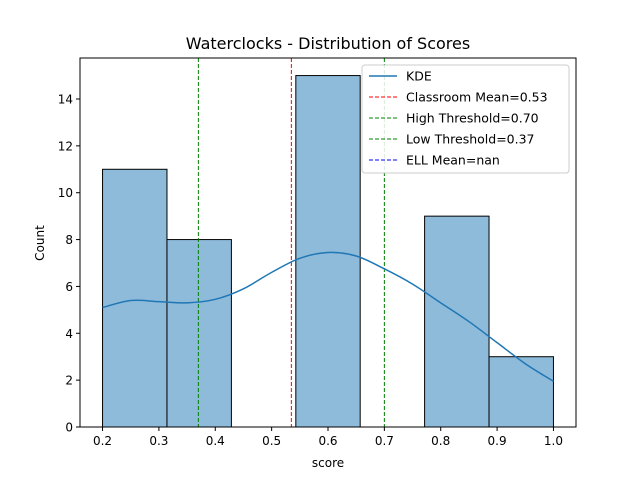 This screenshot has height=480, width=640. I want to click on x-tick-label: 0.4, so click(215, 441).